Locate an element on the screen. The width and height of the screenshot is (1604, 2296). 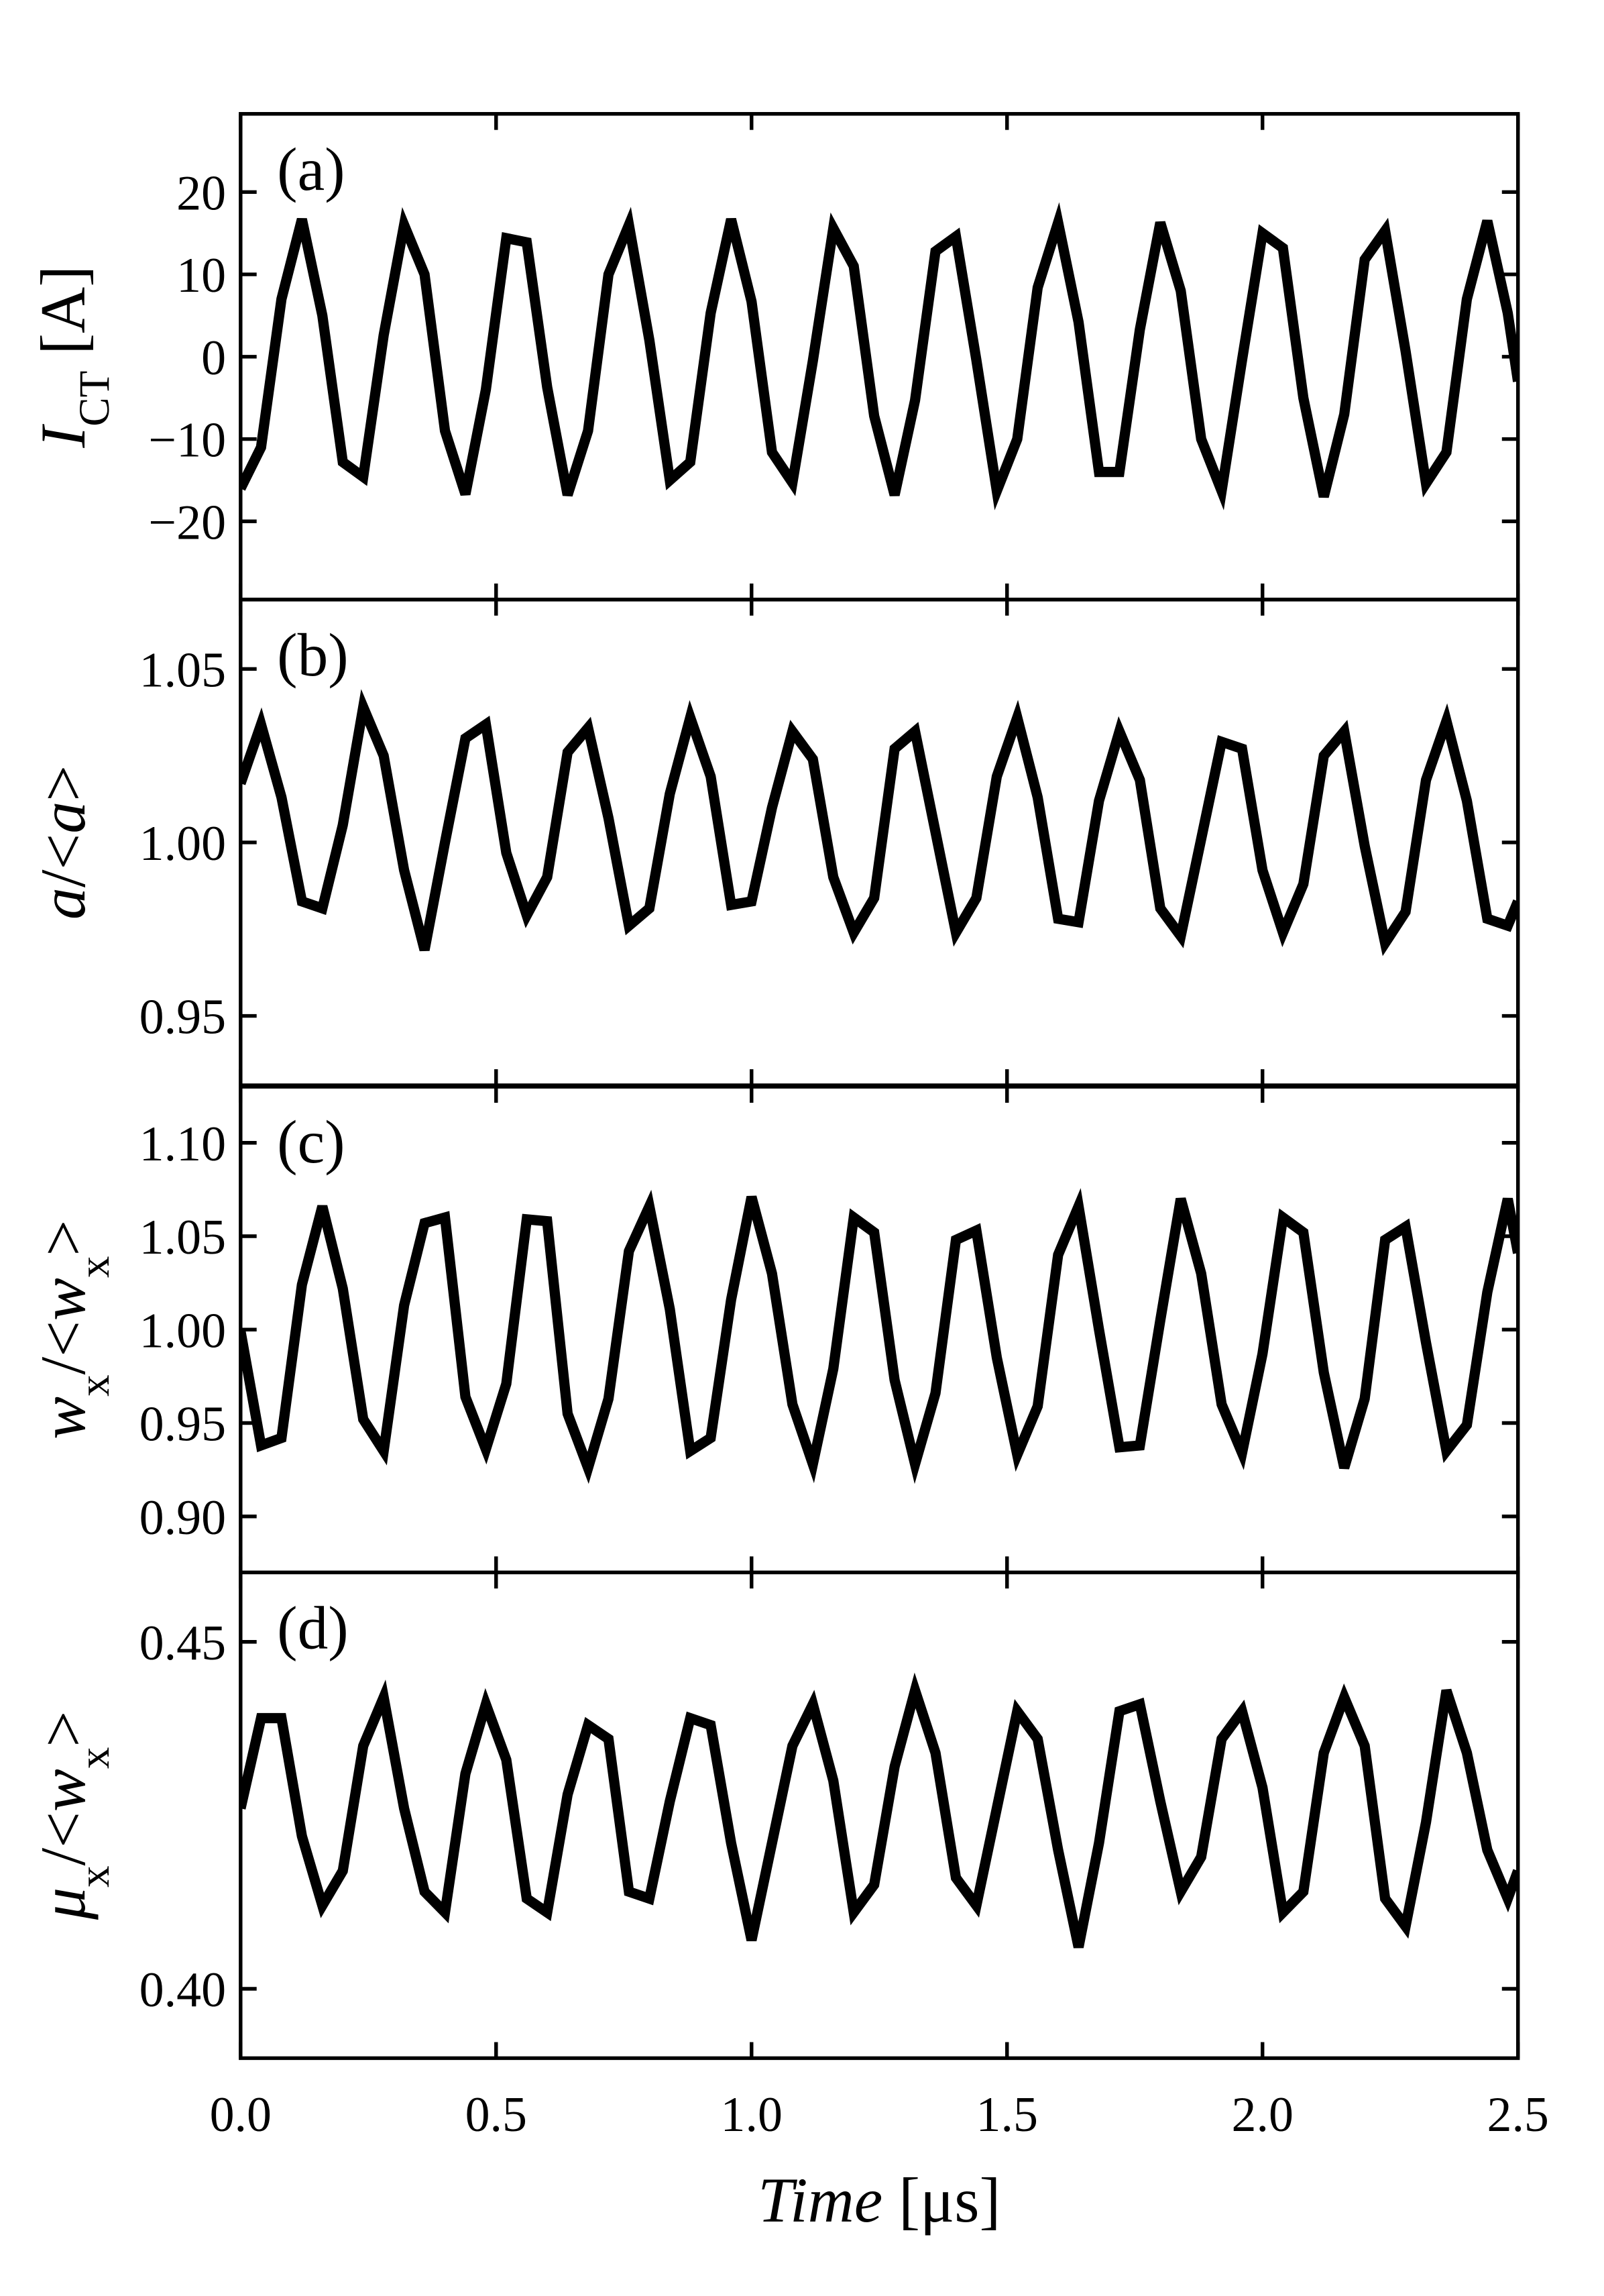
label-part: I is located at coordinates (63, 436).